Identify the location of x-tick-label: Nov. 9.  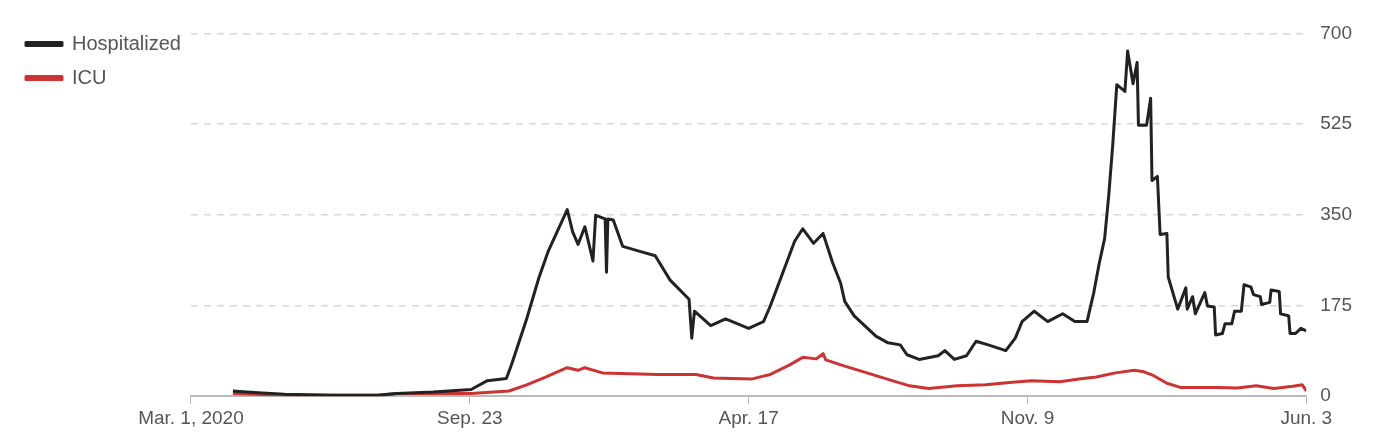
(1027, 417).